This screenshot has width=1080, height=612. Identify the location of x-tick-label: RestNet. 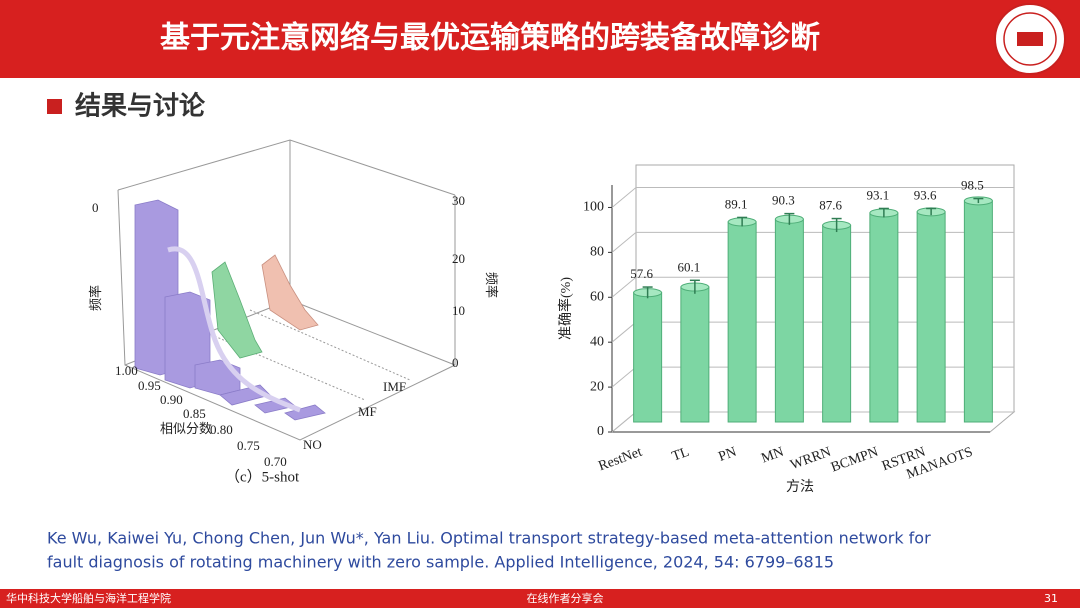
(621, 460).